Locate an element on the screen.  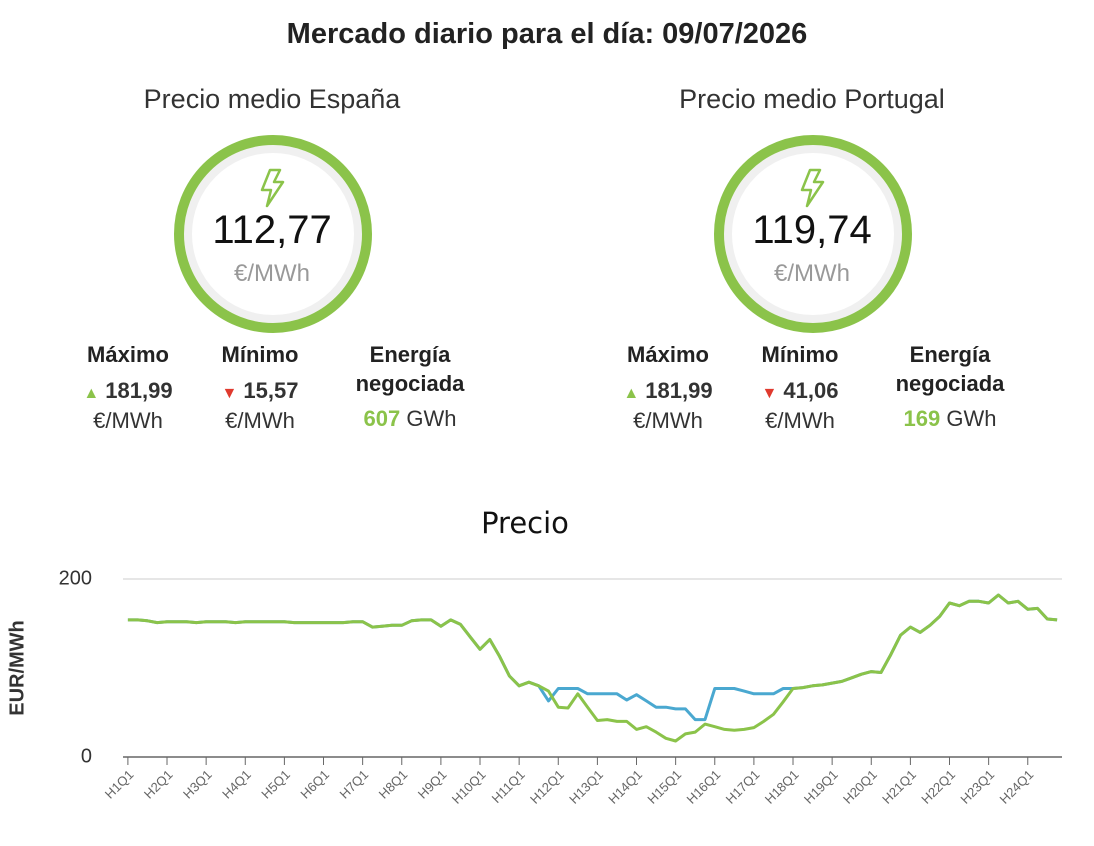
avg-price: 119,74 is located at coordinates (812, 230).